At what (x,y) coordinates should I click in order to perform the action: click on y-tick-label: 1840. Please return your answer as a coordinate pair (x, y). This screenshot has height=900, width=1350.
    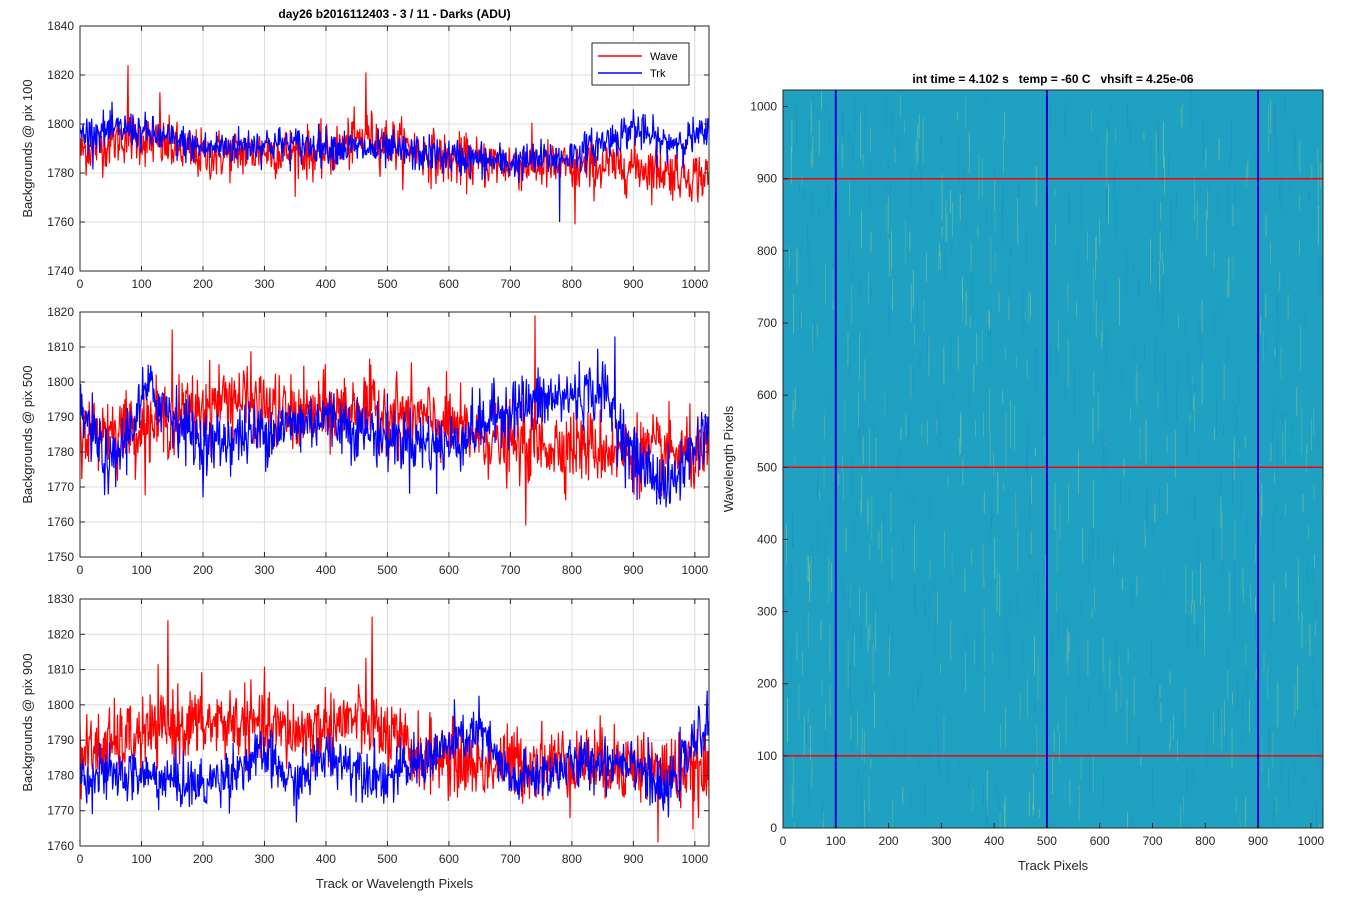
    Looking at the image, I should click on (60, 26).